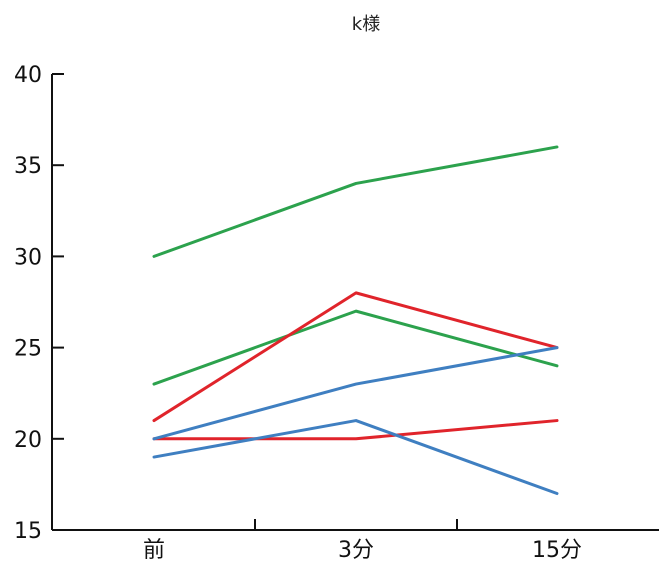  Describe the element at coordinates (28, 349) in the screenshot. I see `y-tick-label: 25` at that location.